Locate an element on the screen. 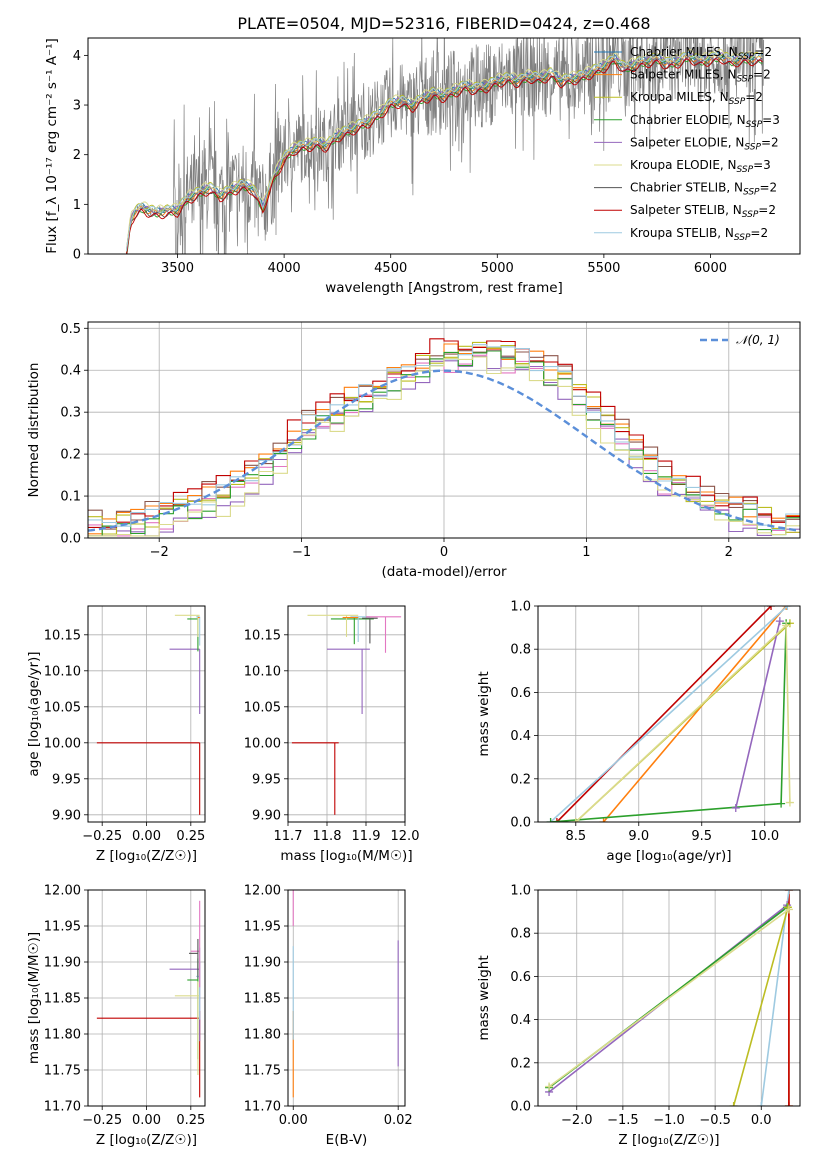 This screenshot has height=1170, width=819. x-tick-label: 12.0 is located at coordinates (405, 836).